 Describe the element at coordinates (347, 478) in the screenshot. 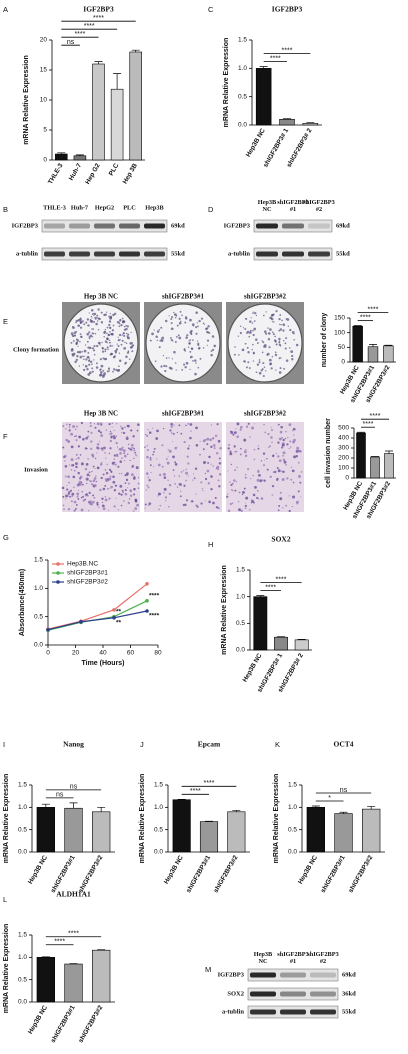

I see `y-tick-label: 0` at that location.